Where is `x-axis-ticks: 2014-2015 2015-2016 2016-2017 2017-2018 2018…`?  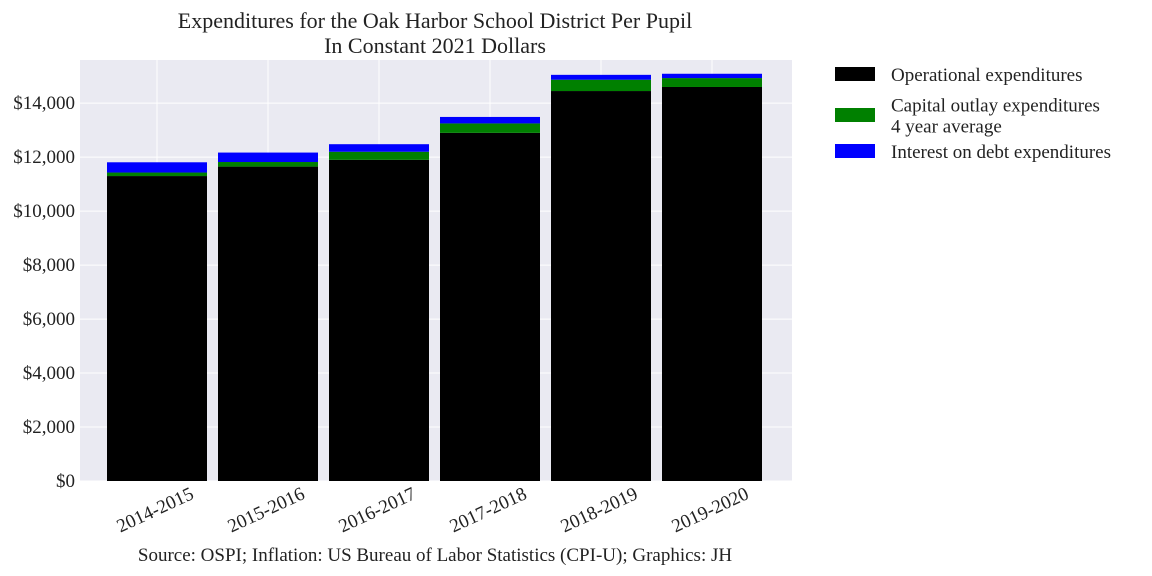 x-axis-ticks: 2014-2015 2015-2016 2016-2017 2017-2018 2018… is located at coordinates (433, 510).